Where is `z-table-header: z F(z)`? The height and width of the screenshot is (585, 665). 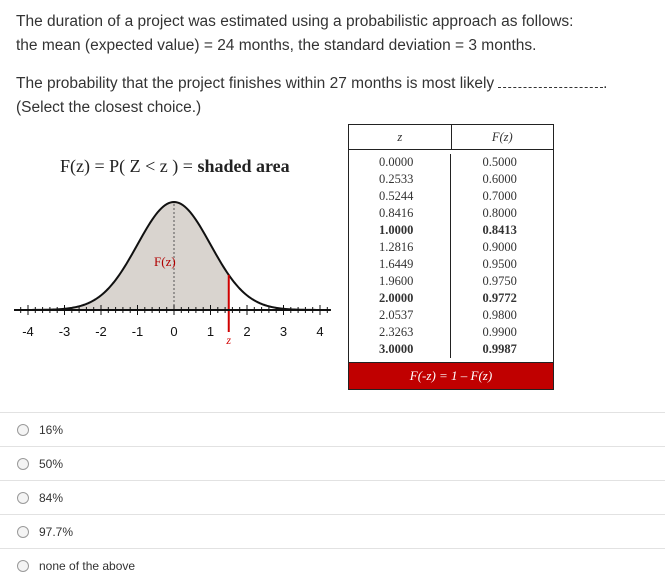
z-table-header: z F(z) is located at coordinates (451, 137).